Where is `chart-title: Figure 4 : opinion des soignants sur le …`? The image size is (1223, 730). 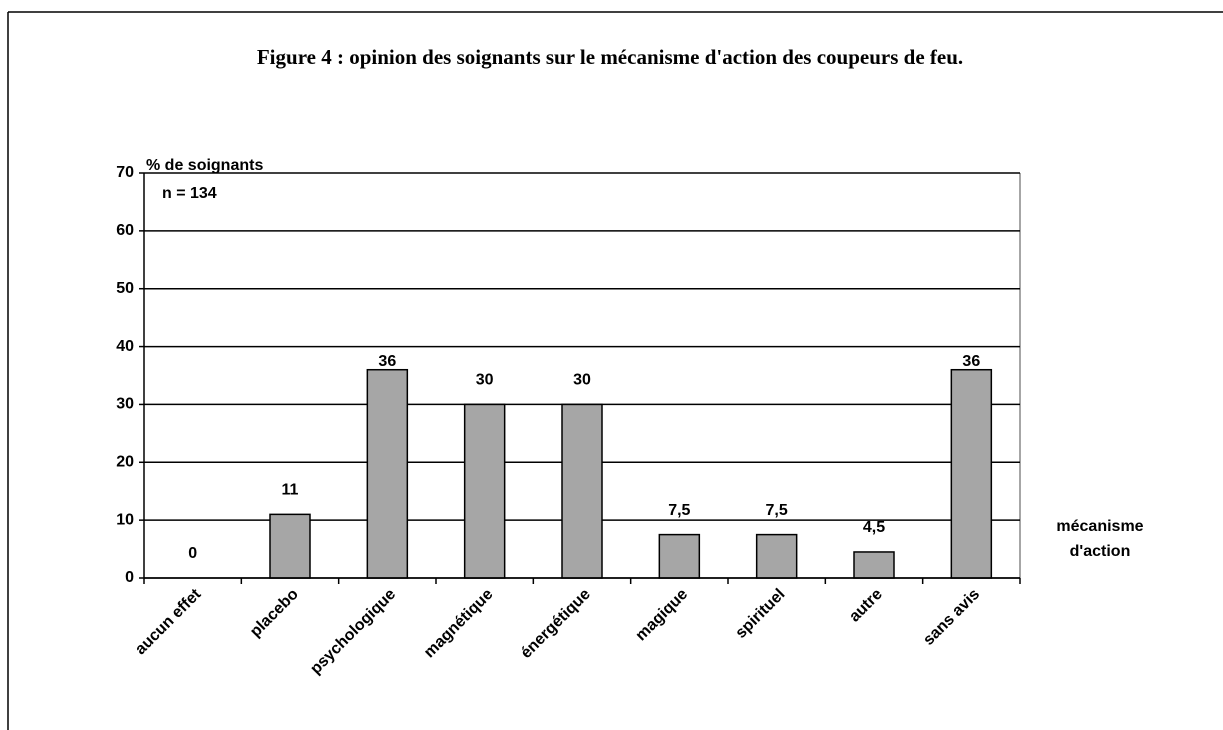
chart-title: Figure 4 : opinion des soignants sur le … is located at coordinates (610, 57).